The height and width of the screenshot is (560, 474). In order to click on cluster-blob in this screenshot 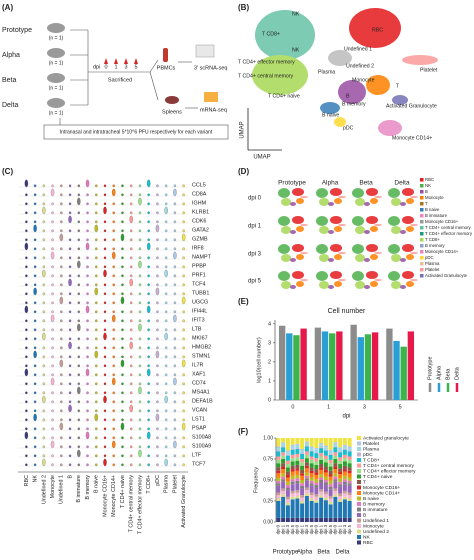, I will do `click(330, 108)`.